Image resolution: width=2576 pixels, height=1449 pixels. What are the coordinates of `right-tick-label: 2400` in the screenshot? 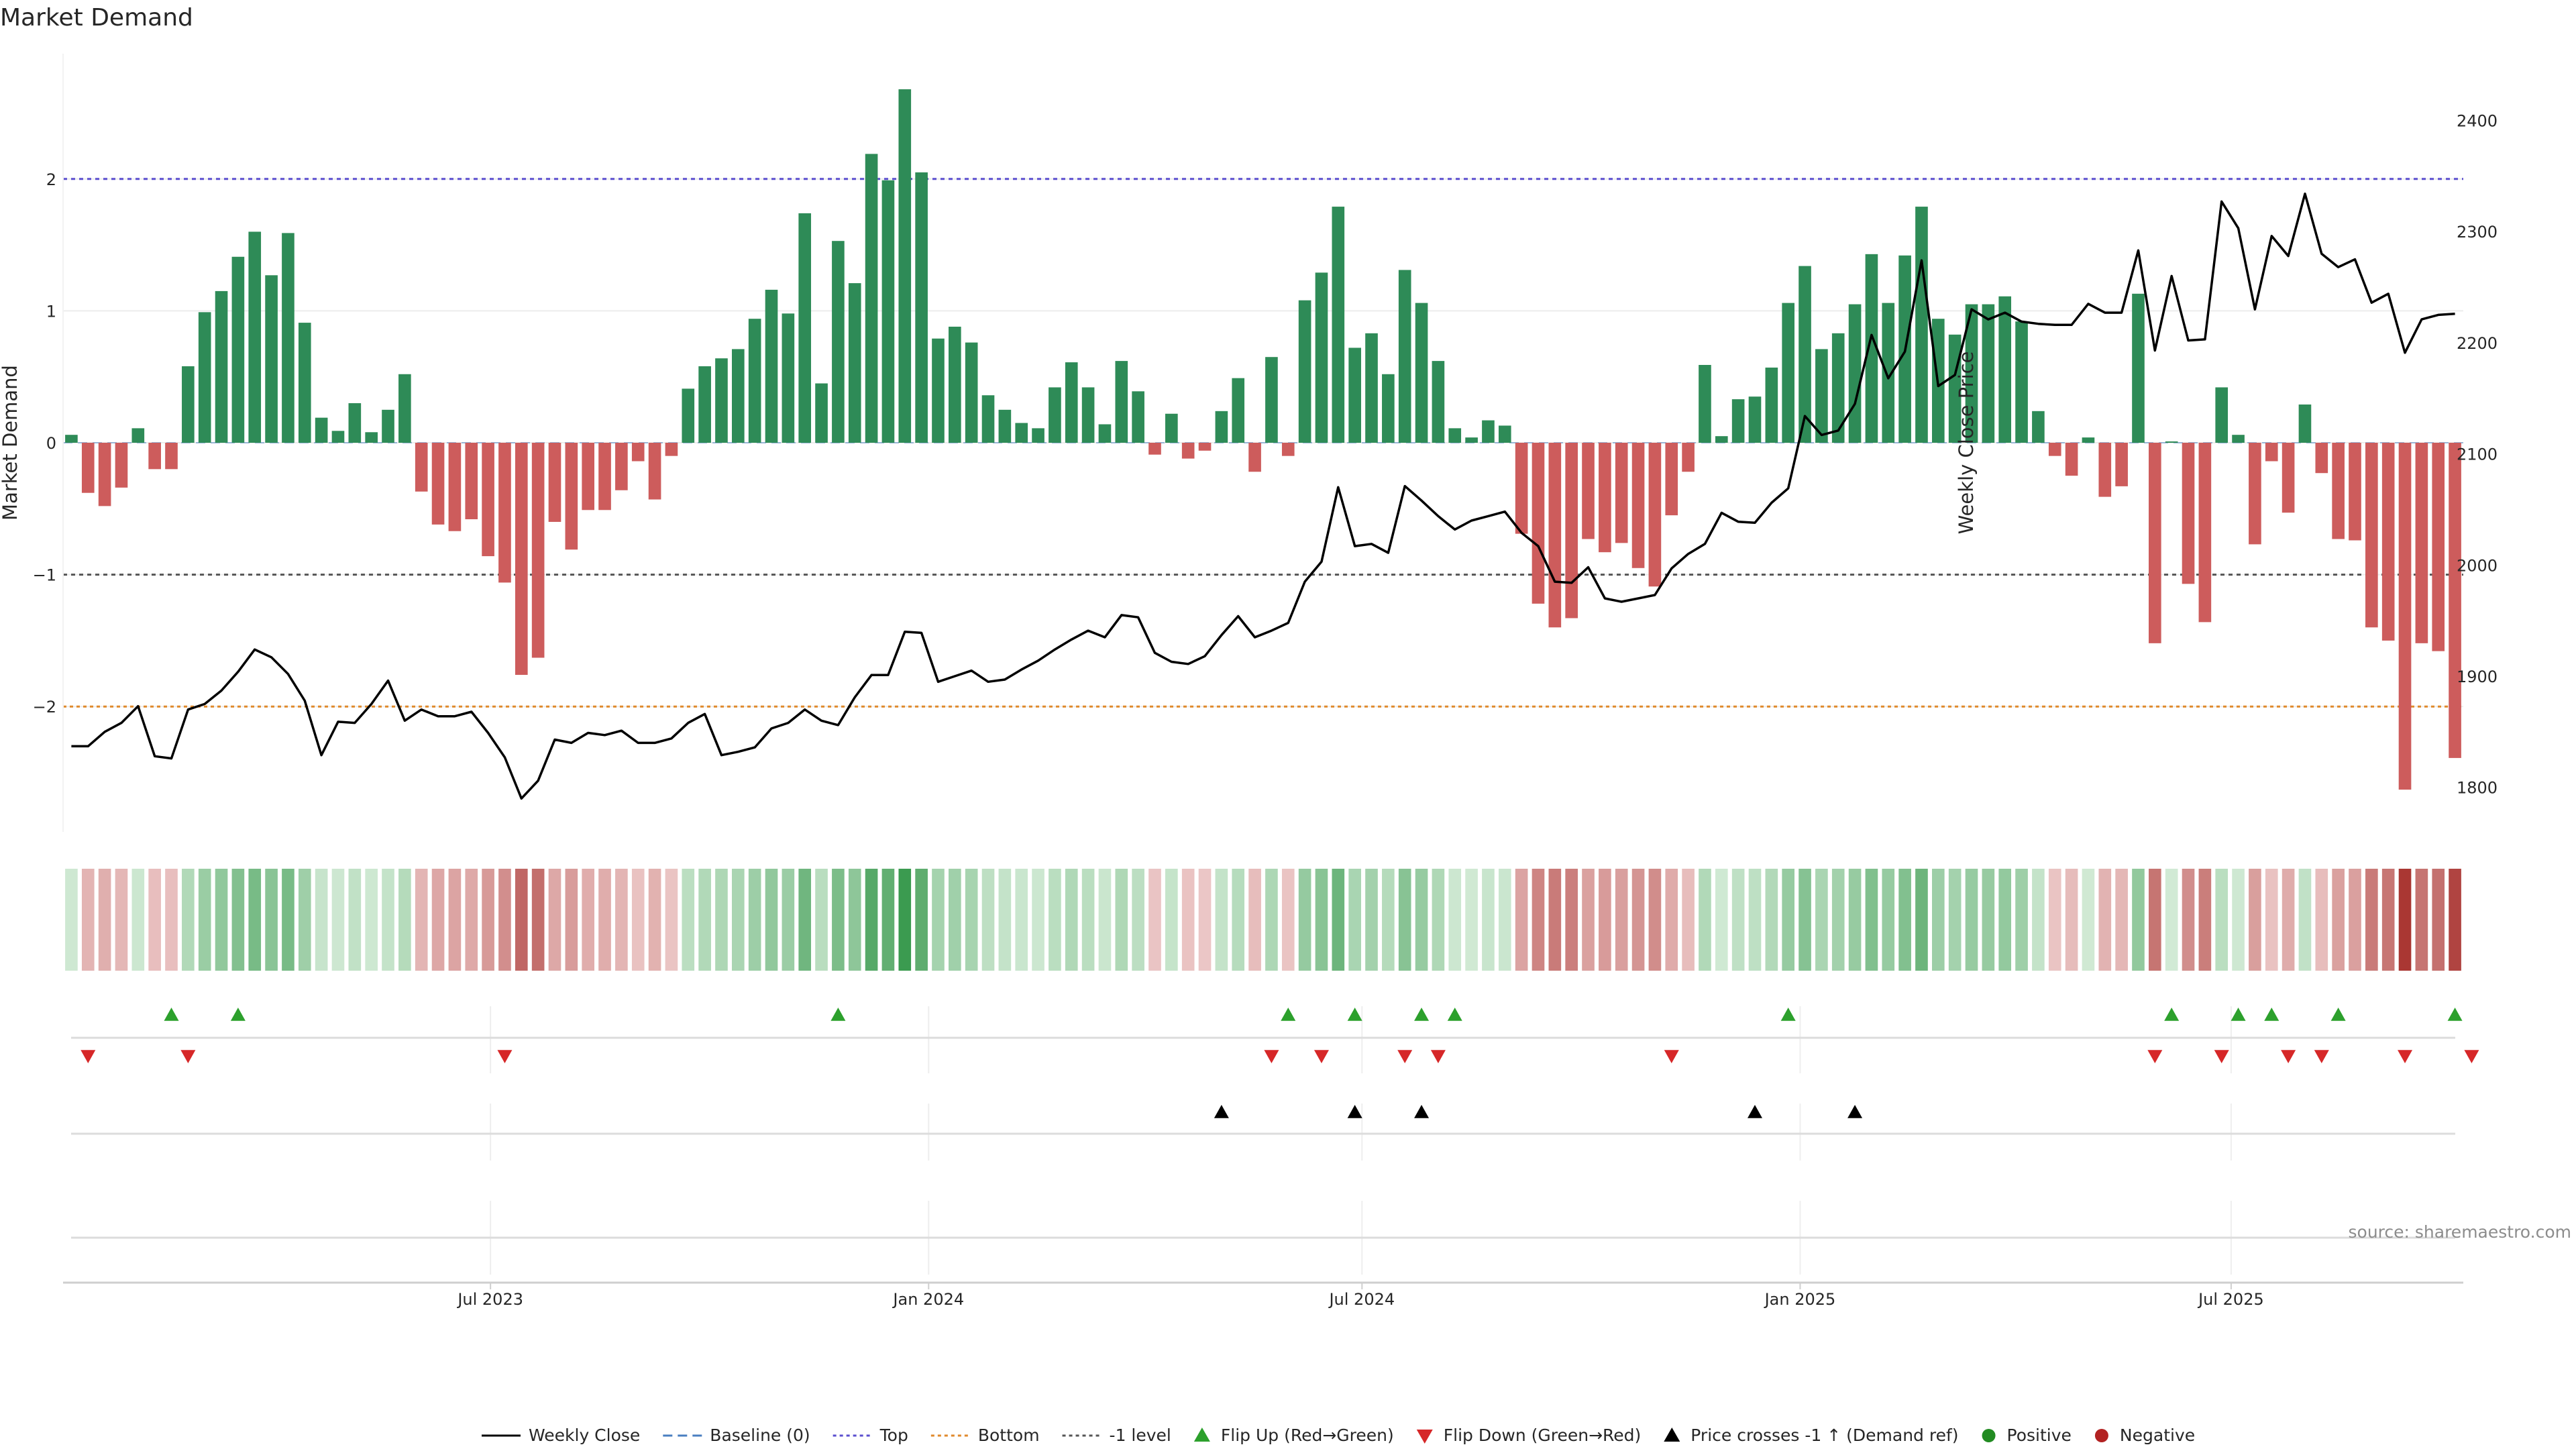 It's located at (2477, 120).